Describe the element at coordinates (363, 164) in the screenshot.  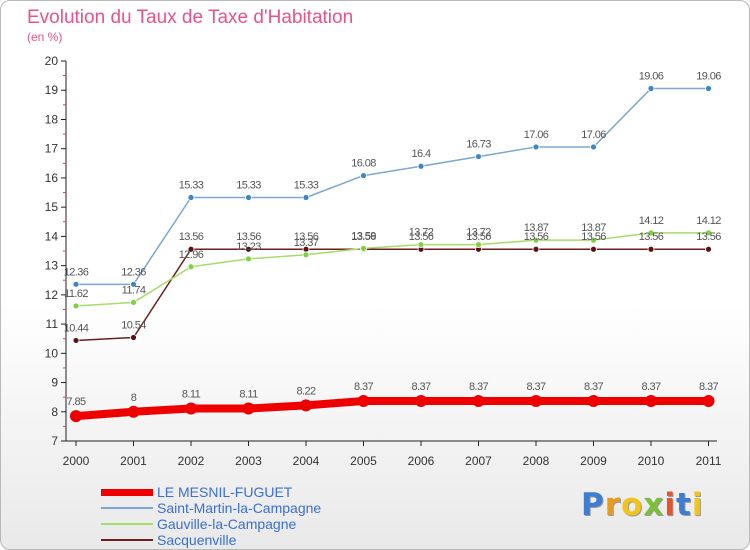
I see `data-label: 16.08` at that location.